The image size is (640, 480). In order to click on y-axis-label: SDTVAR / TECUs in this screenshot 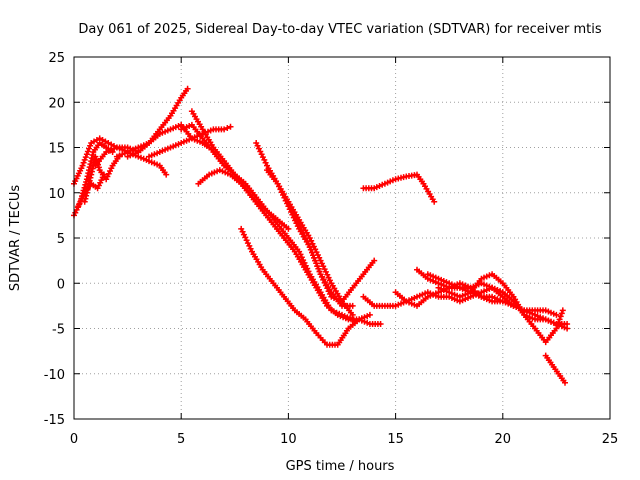, I will do `click(15, 238)`.